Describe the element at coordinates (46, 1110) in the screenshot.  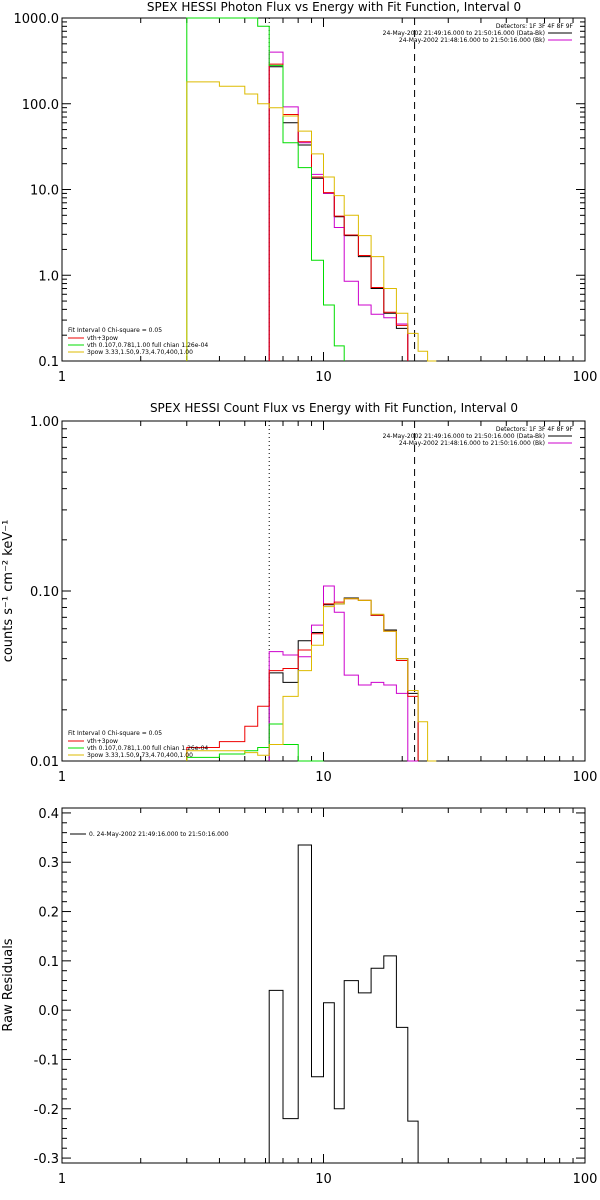
I see `y-tick-label: -0.2` at that location.